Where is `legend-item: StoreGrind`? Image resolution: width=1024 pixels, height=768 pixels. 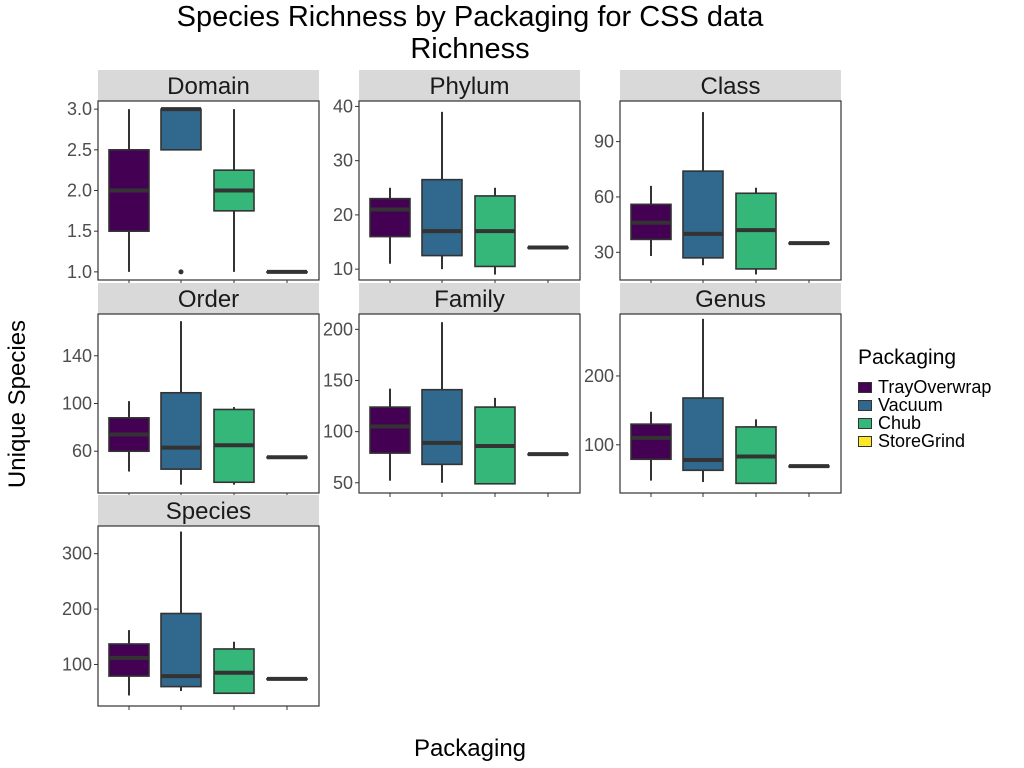
legend-item: StoreGrind is located at coordinates (924, 440).